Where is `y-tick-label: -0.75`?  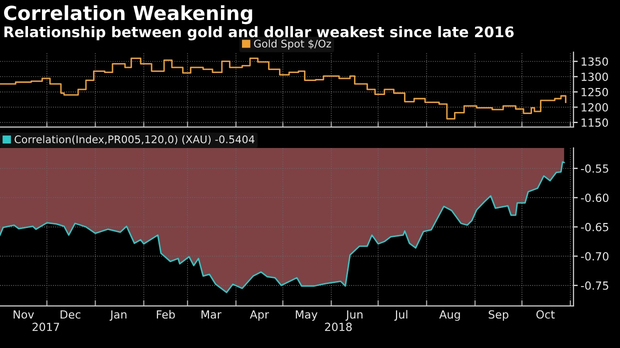
y-tick-label: -0.75 is located at coordinates (594, 285).